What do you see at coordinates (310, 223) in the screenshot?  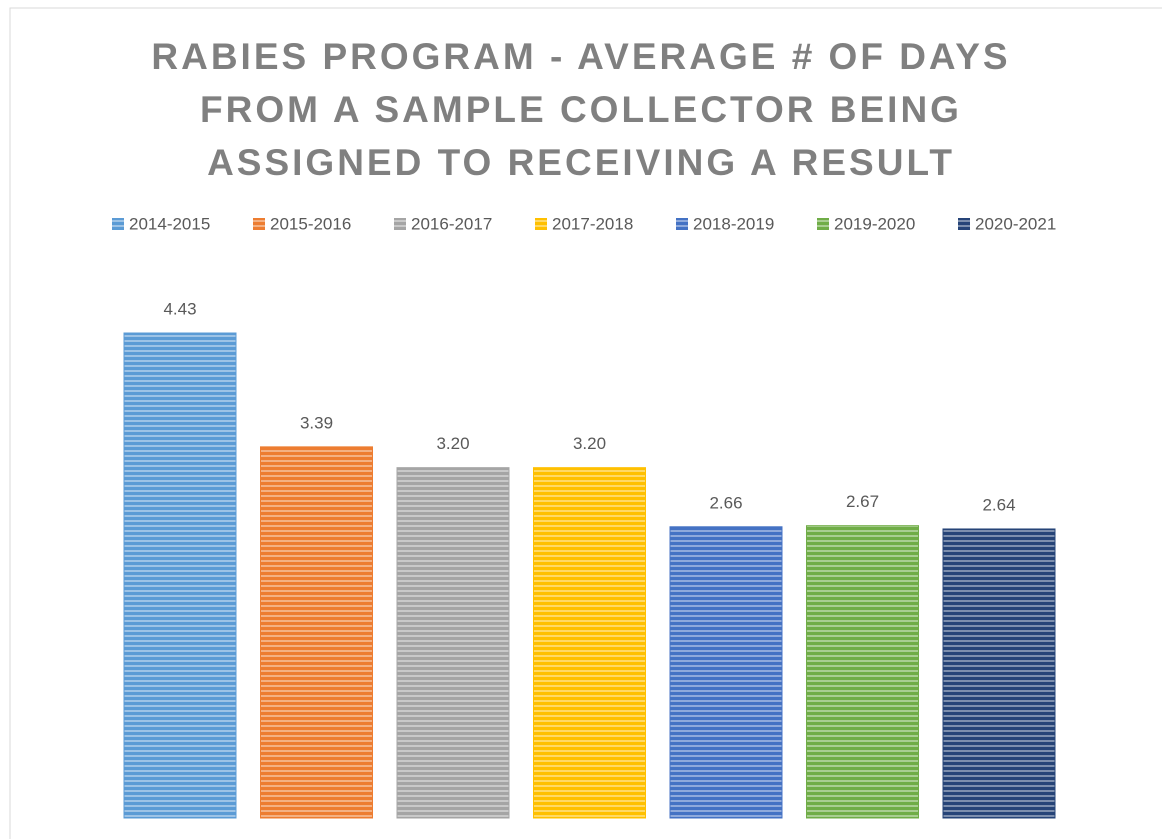 I see `legend-label: 2015-2016` at bounding box center [310, 223].